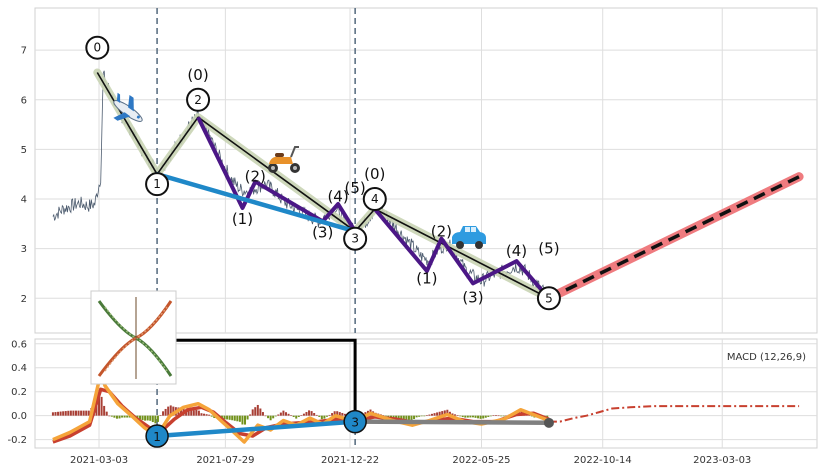 The height and width of the screenshot is (471, 822). Describe the element at coordinates (259, 380) in the screenshot. I see `macd-connector-line` at that location.